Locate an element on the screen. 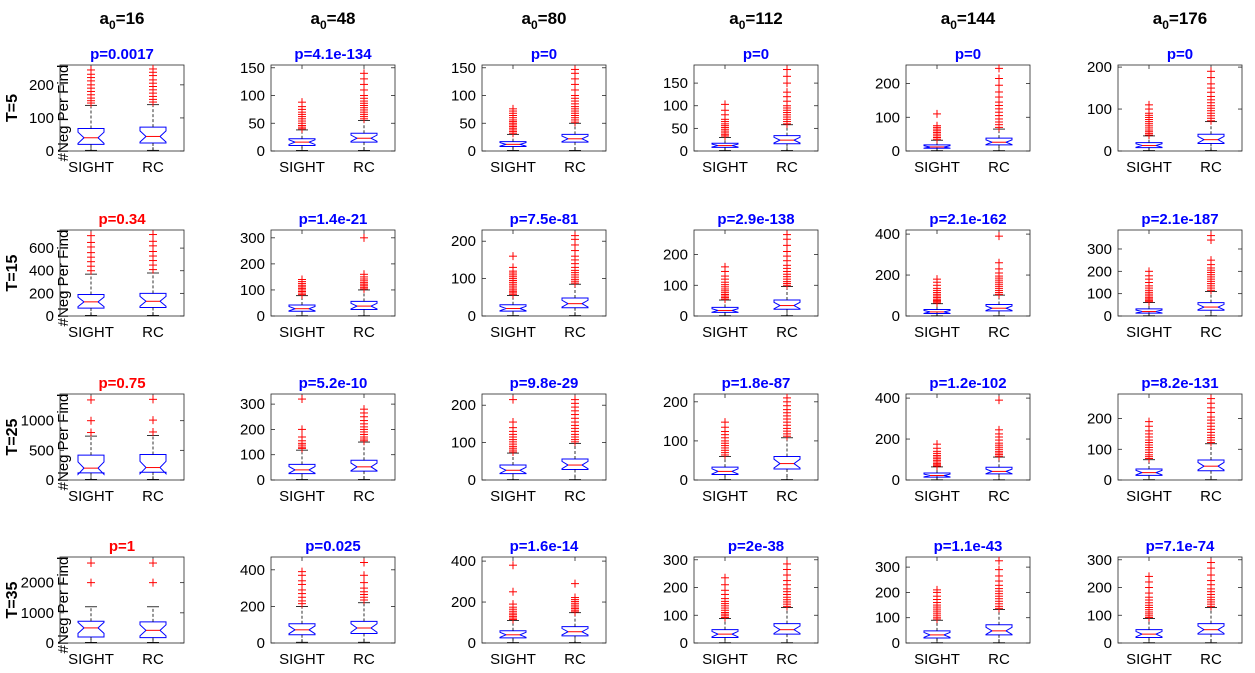  panel-r2-c5: p=8.2e-131 0 100 200 SIGHT RC is located at coordinates (1165, 440).